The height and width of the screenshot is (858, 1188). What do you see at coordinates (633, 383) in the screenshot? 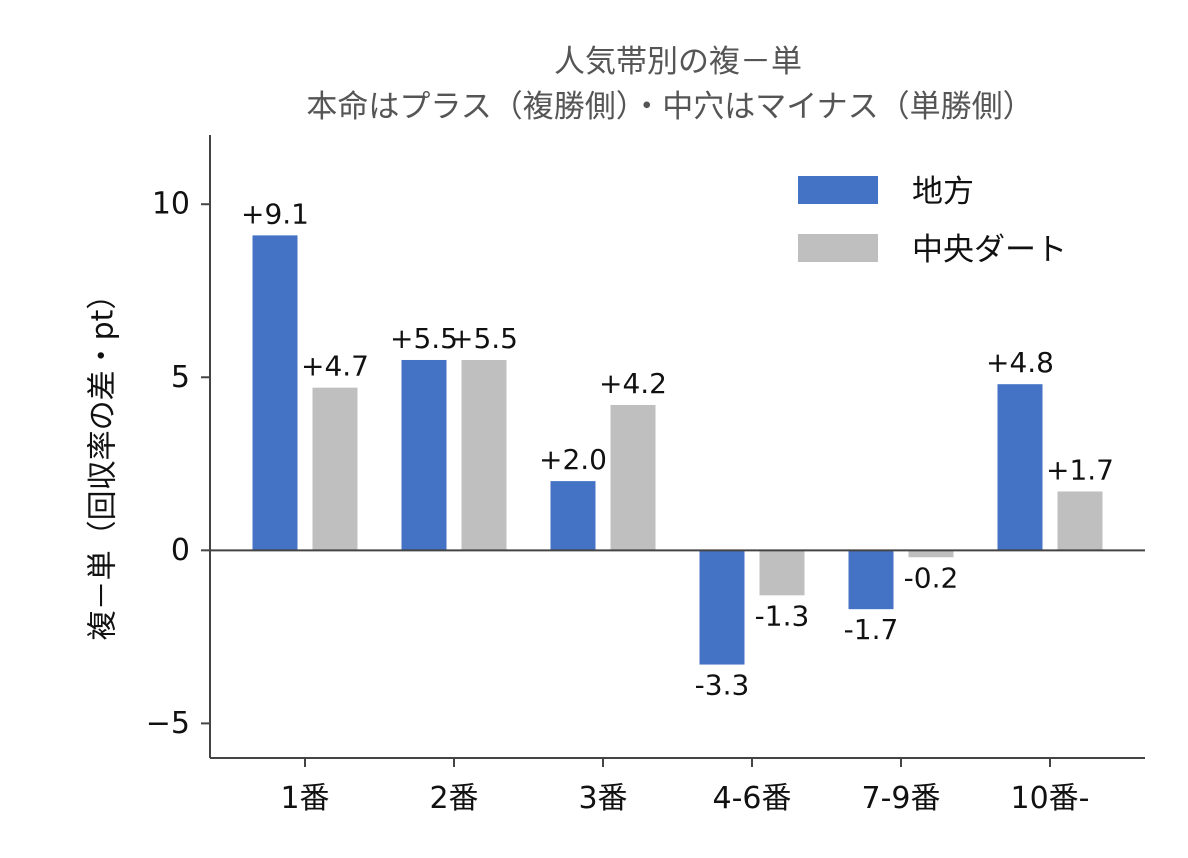
I see `data-label: +4.2` at bounding box center [633, 383].